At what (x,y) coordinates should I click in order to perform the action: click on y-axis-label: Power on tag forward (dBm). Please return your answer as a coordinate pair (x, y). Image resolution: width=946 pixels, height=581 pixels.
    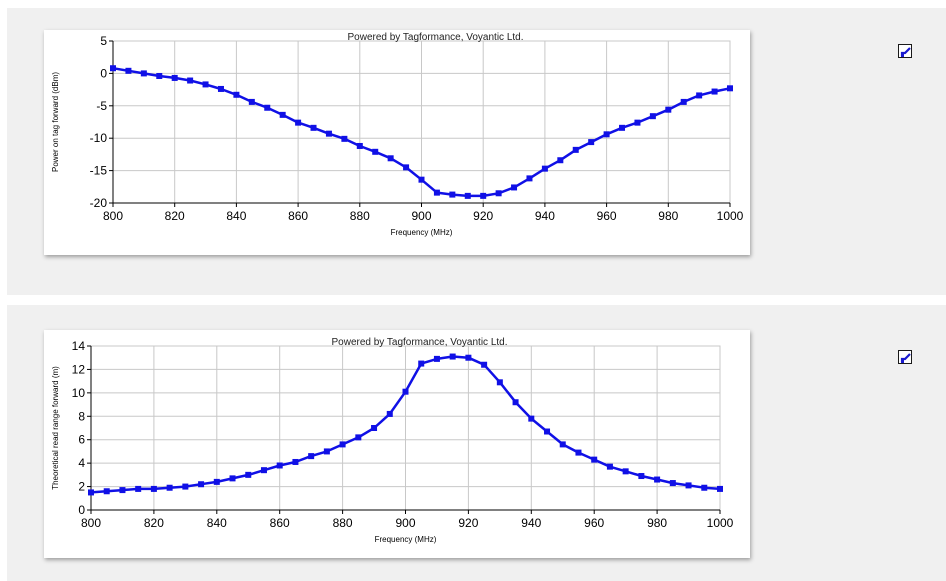
    Looking at the image, I should click on (55, 122).